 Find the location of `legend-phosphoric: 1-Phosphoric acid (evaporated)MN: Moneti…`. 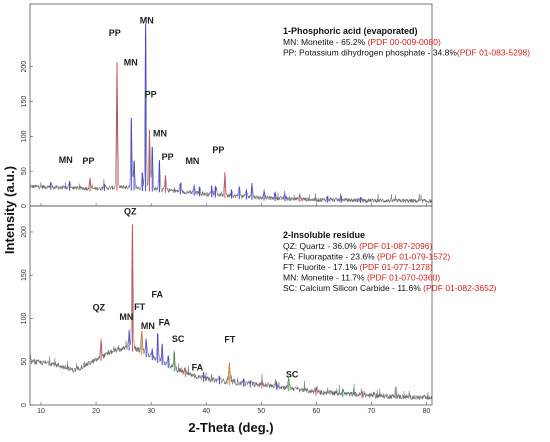

legend-phosphoric: 1-Phosphoric acid (evaporated)MN: Moneti… is located at coordinates (406, 42).